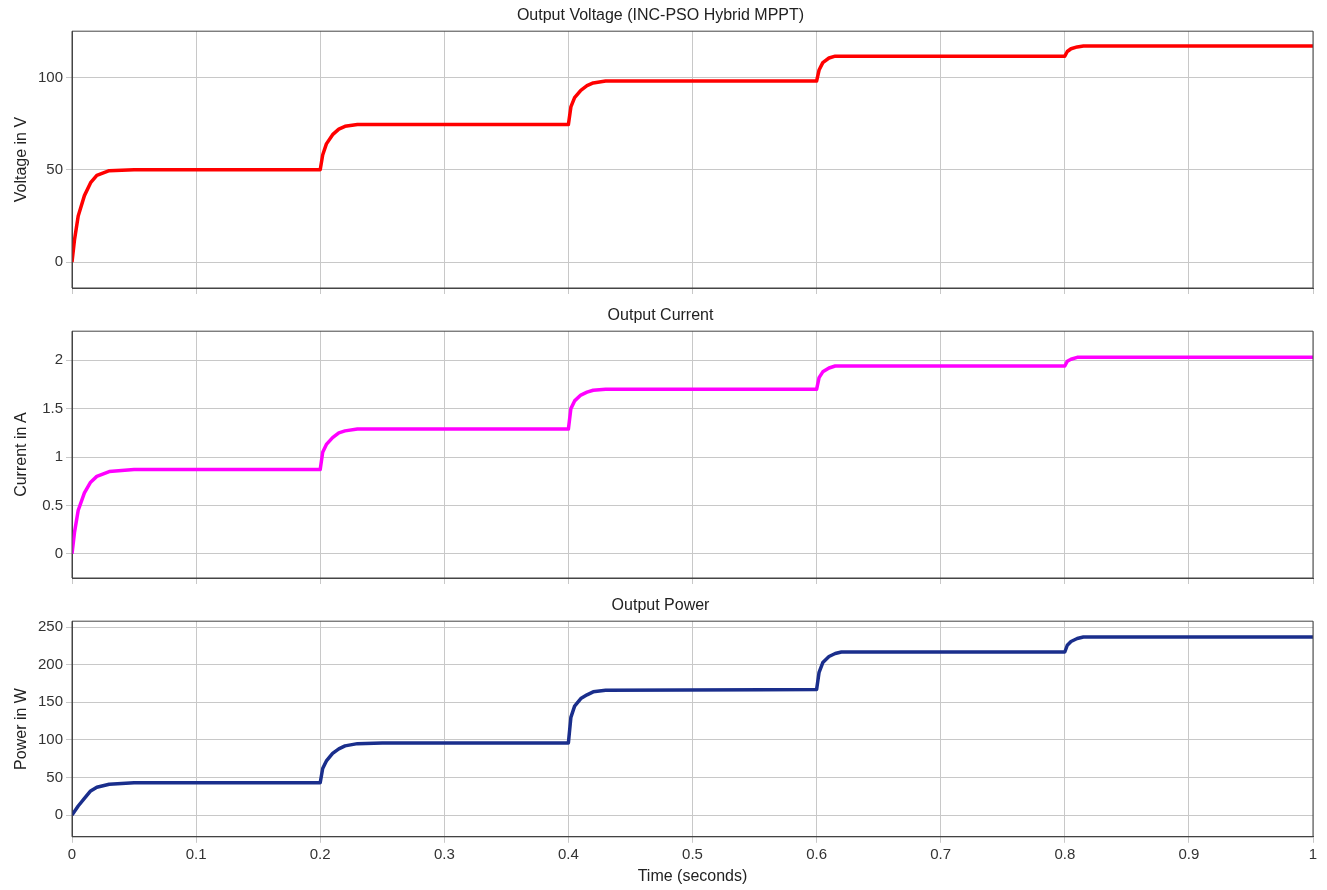 The width and height of the screenshot is (1327, 890). Describe the element at coordinates (817, 853) in the screenshot. I see `x-tick-label: 0.6` at that location.